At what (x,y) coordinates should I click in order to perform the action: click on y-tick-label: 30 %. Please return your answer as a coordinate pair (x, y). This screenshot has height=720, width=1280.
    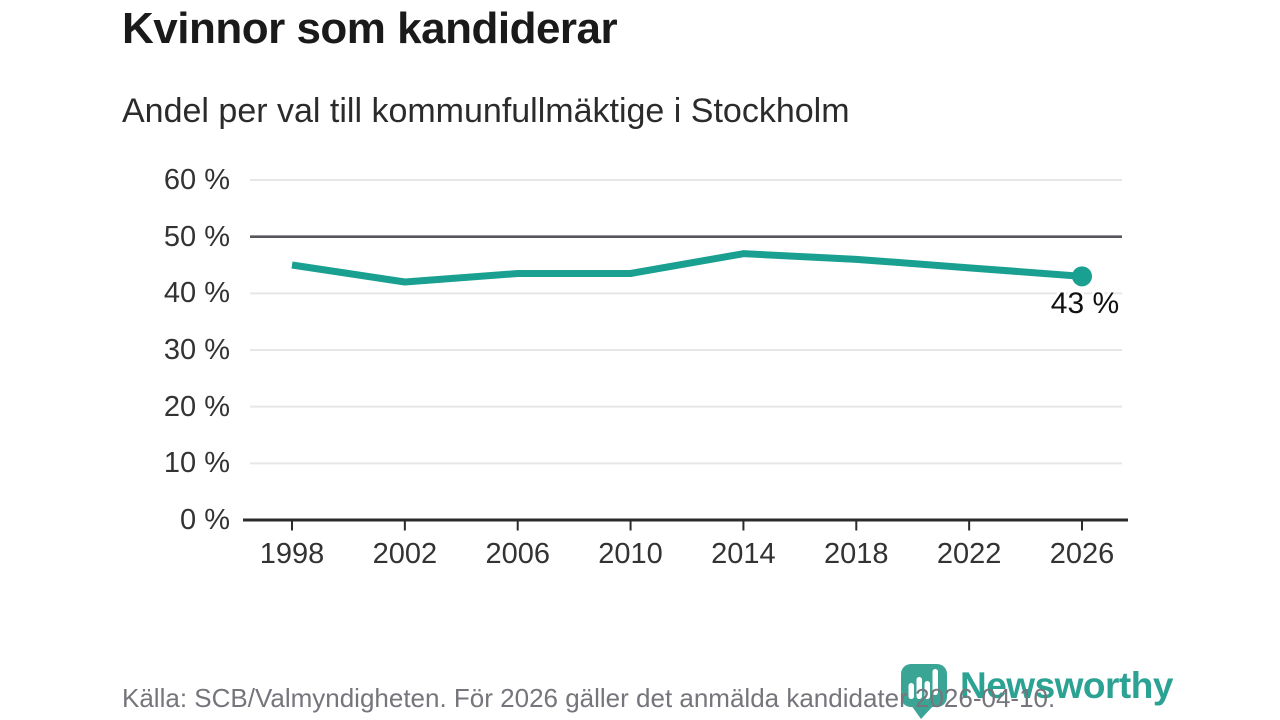
    Looking at the image, I should click on (196, 350).